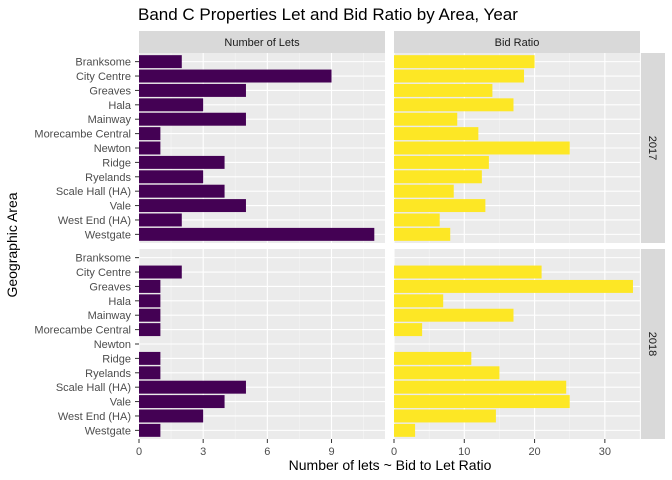  I want to click on strip-year-2018, so click(653, 344).